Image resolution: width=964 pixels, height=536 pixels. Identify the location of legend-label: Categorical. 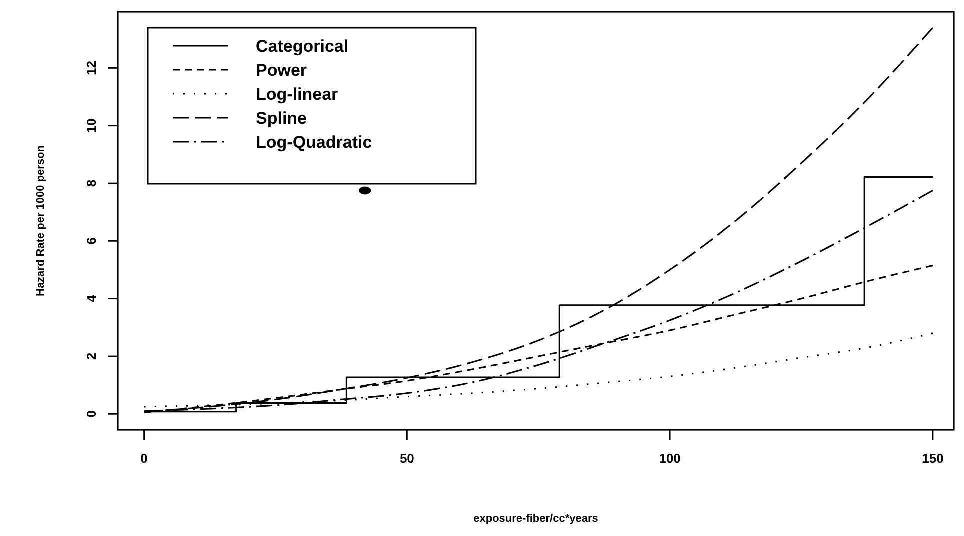
(302, 46).